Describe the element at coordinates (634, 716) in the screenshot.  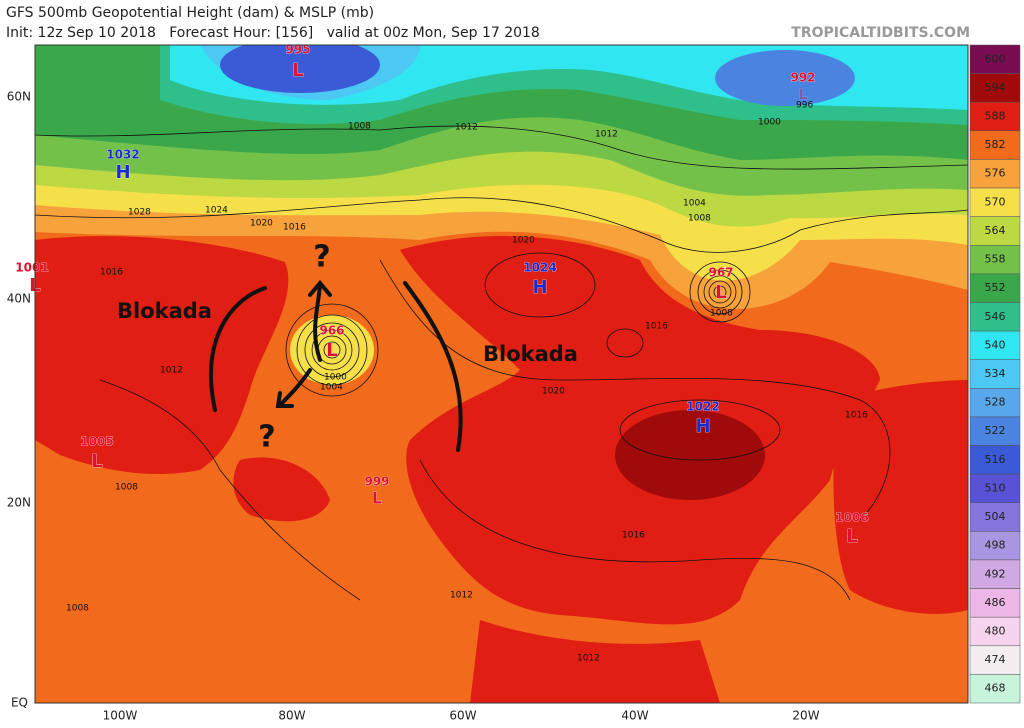
I see `lon-label: 40W` at that location.